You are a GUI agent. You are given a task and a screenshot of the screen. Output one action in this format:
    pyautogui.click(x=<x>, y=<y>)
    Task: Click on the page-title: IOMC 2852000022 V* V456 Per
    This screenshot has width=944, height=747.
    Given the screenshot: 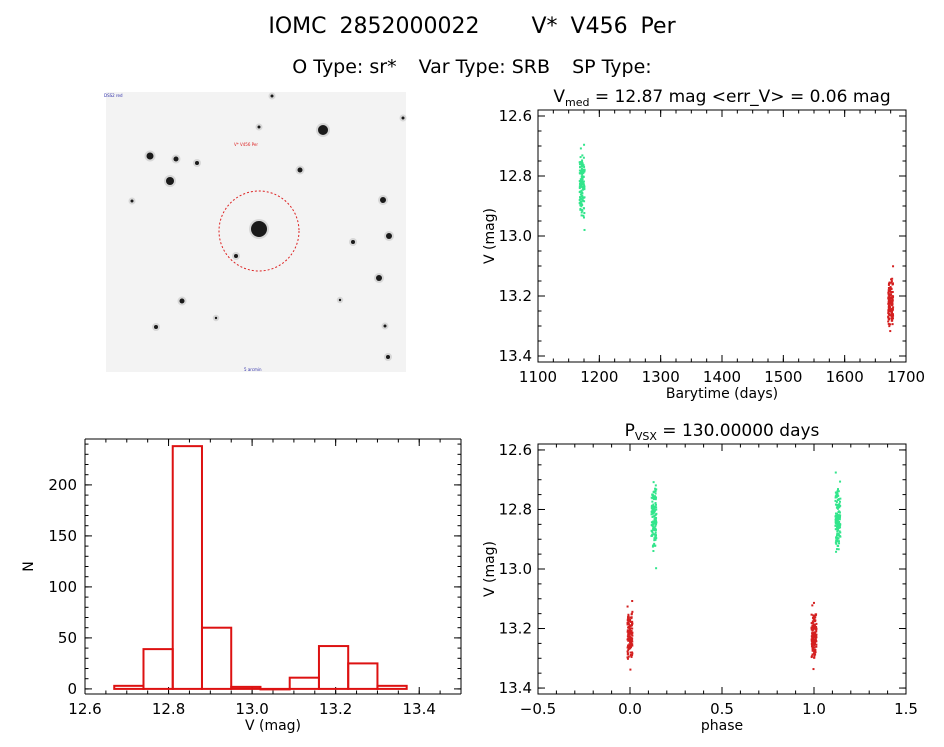 What is the action you would take?
    pyautogui.click(x=472, y=26)
    